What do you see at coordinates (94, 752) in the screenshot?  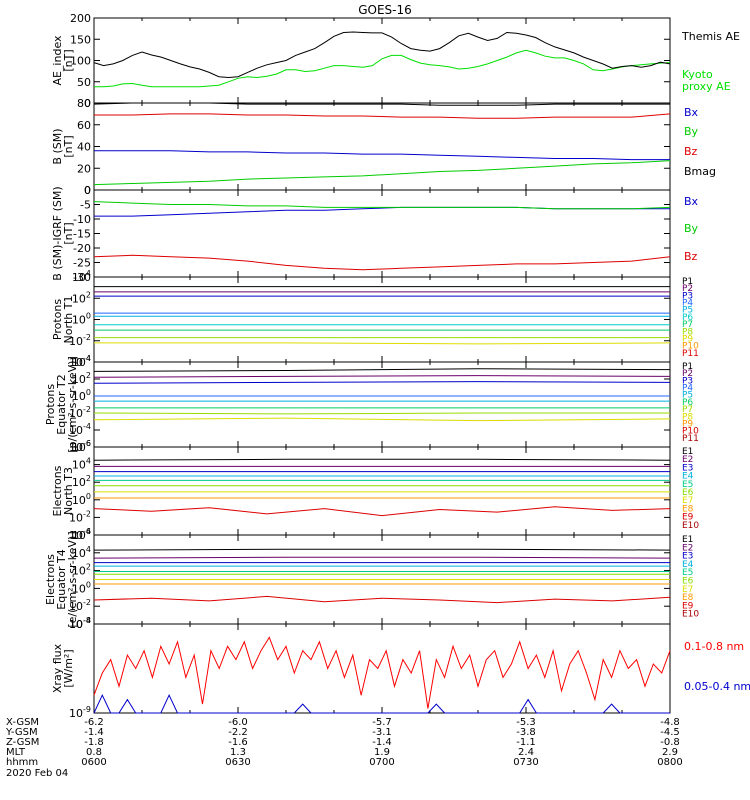 I see `ephemeris-value: 0.8` at bounding box center [94, 752].